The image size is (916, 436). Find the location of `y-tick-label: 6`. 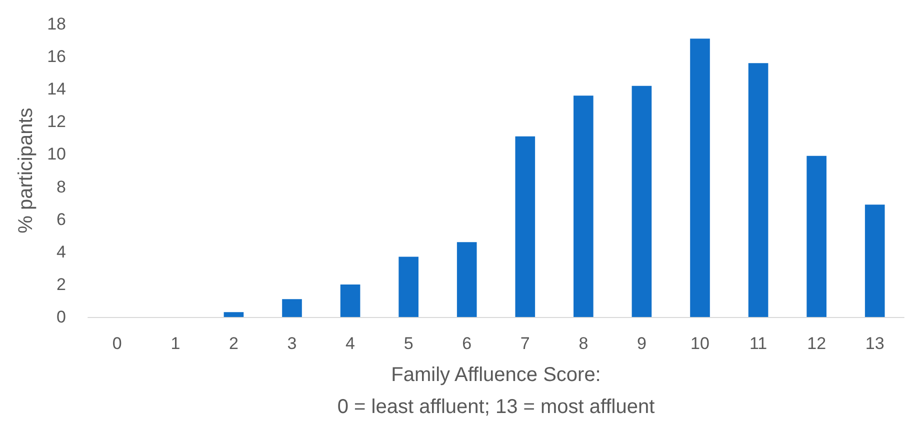

y-tick-label: 6 is located at coordinates (61, 219).